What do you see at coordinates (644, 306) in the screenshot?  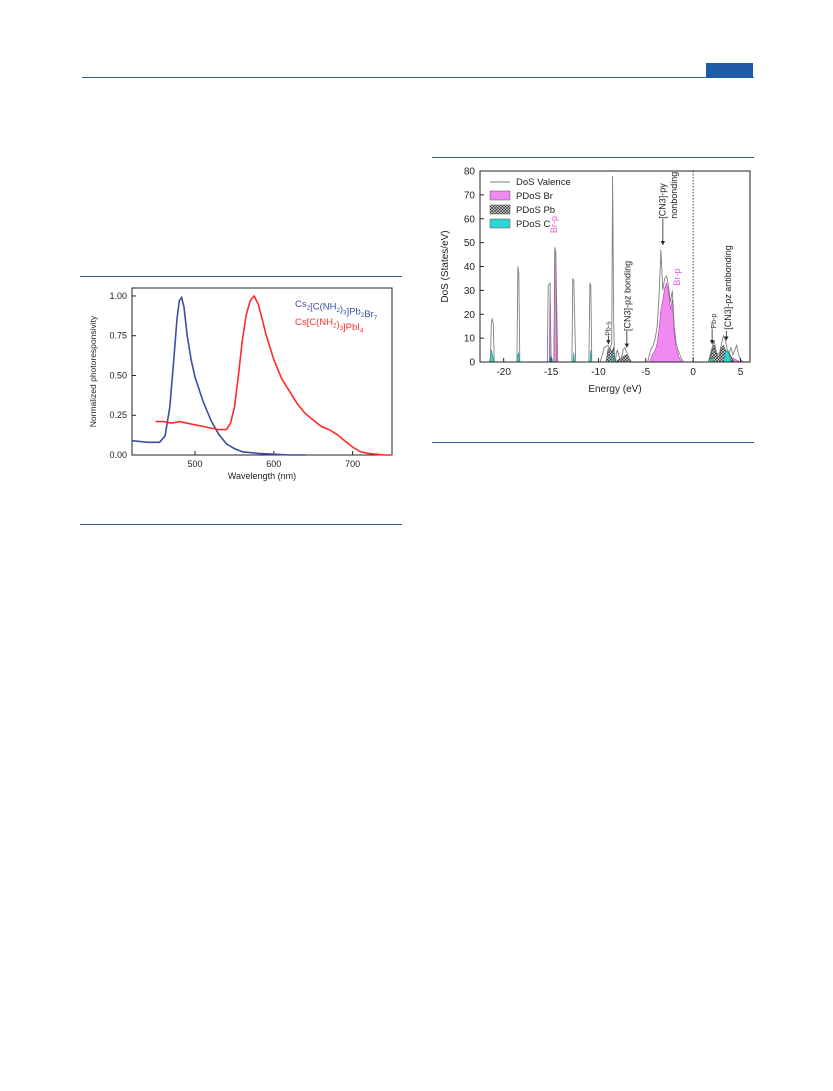 I see `pdos-br-area` at bounding box center [644, 306].